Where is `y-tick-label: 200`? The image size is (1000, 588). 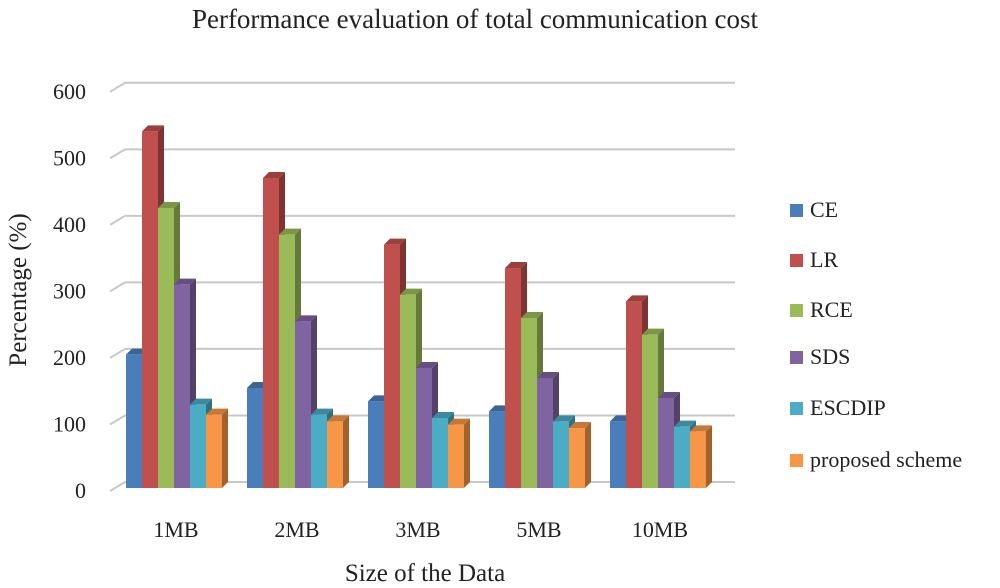 y-tick-label: 200 is located at coordinates (69, 357).